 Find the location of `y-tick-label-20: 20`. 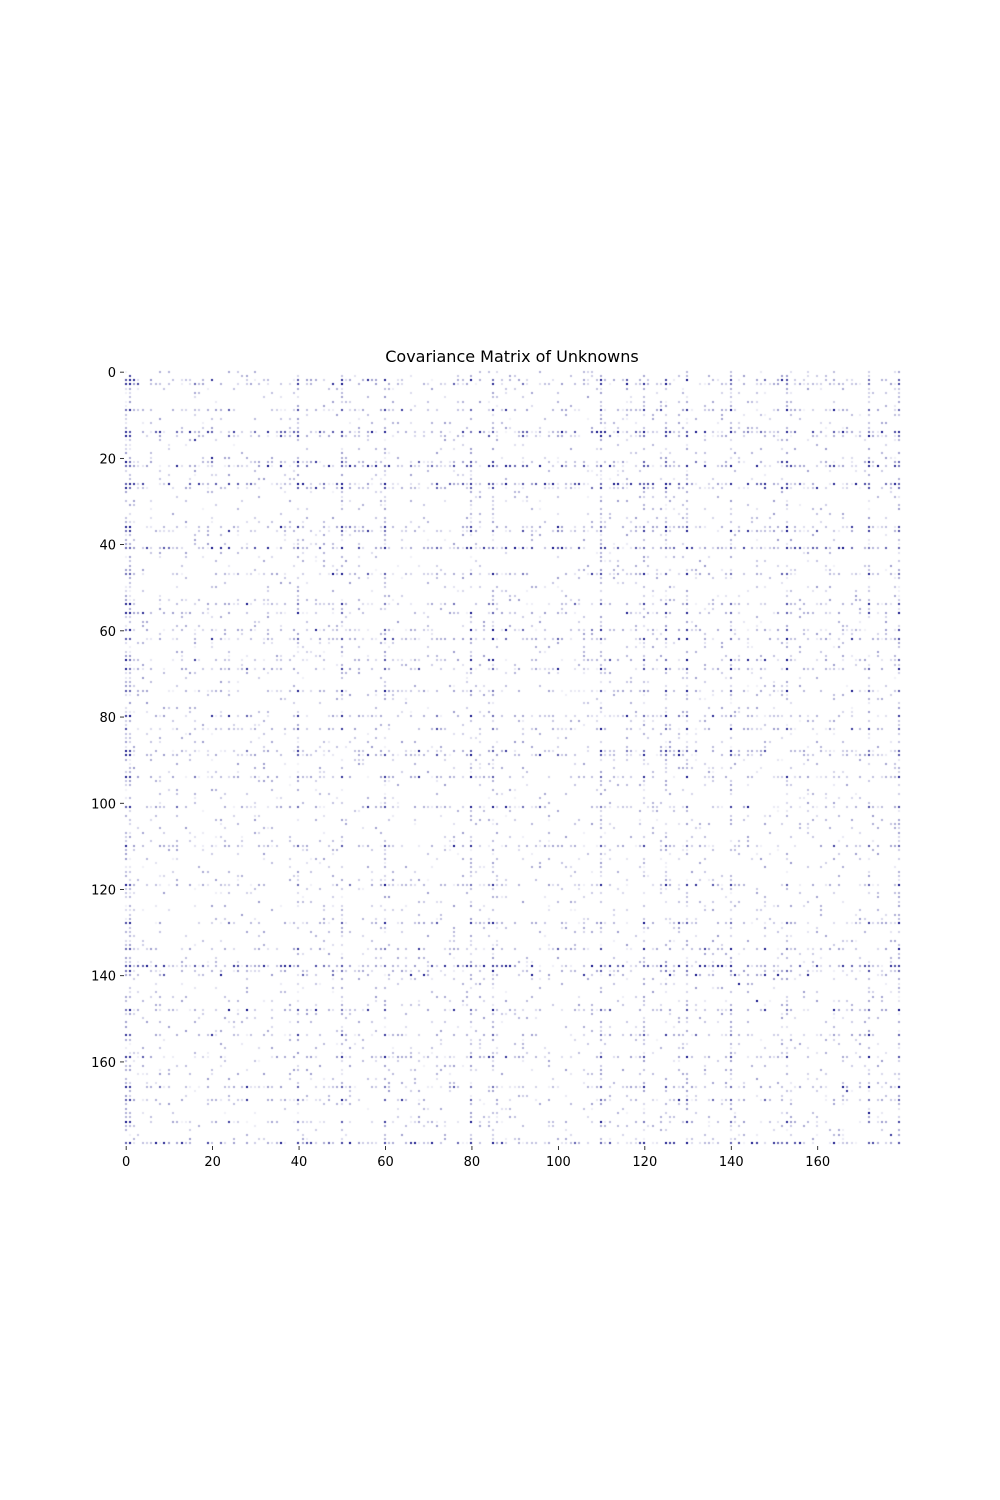

y-tick-label-20: 20 is located at coordinates (107, 459).